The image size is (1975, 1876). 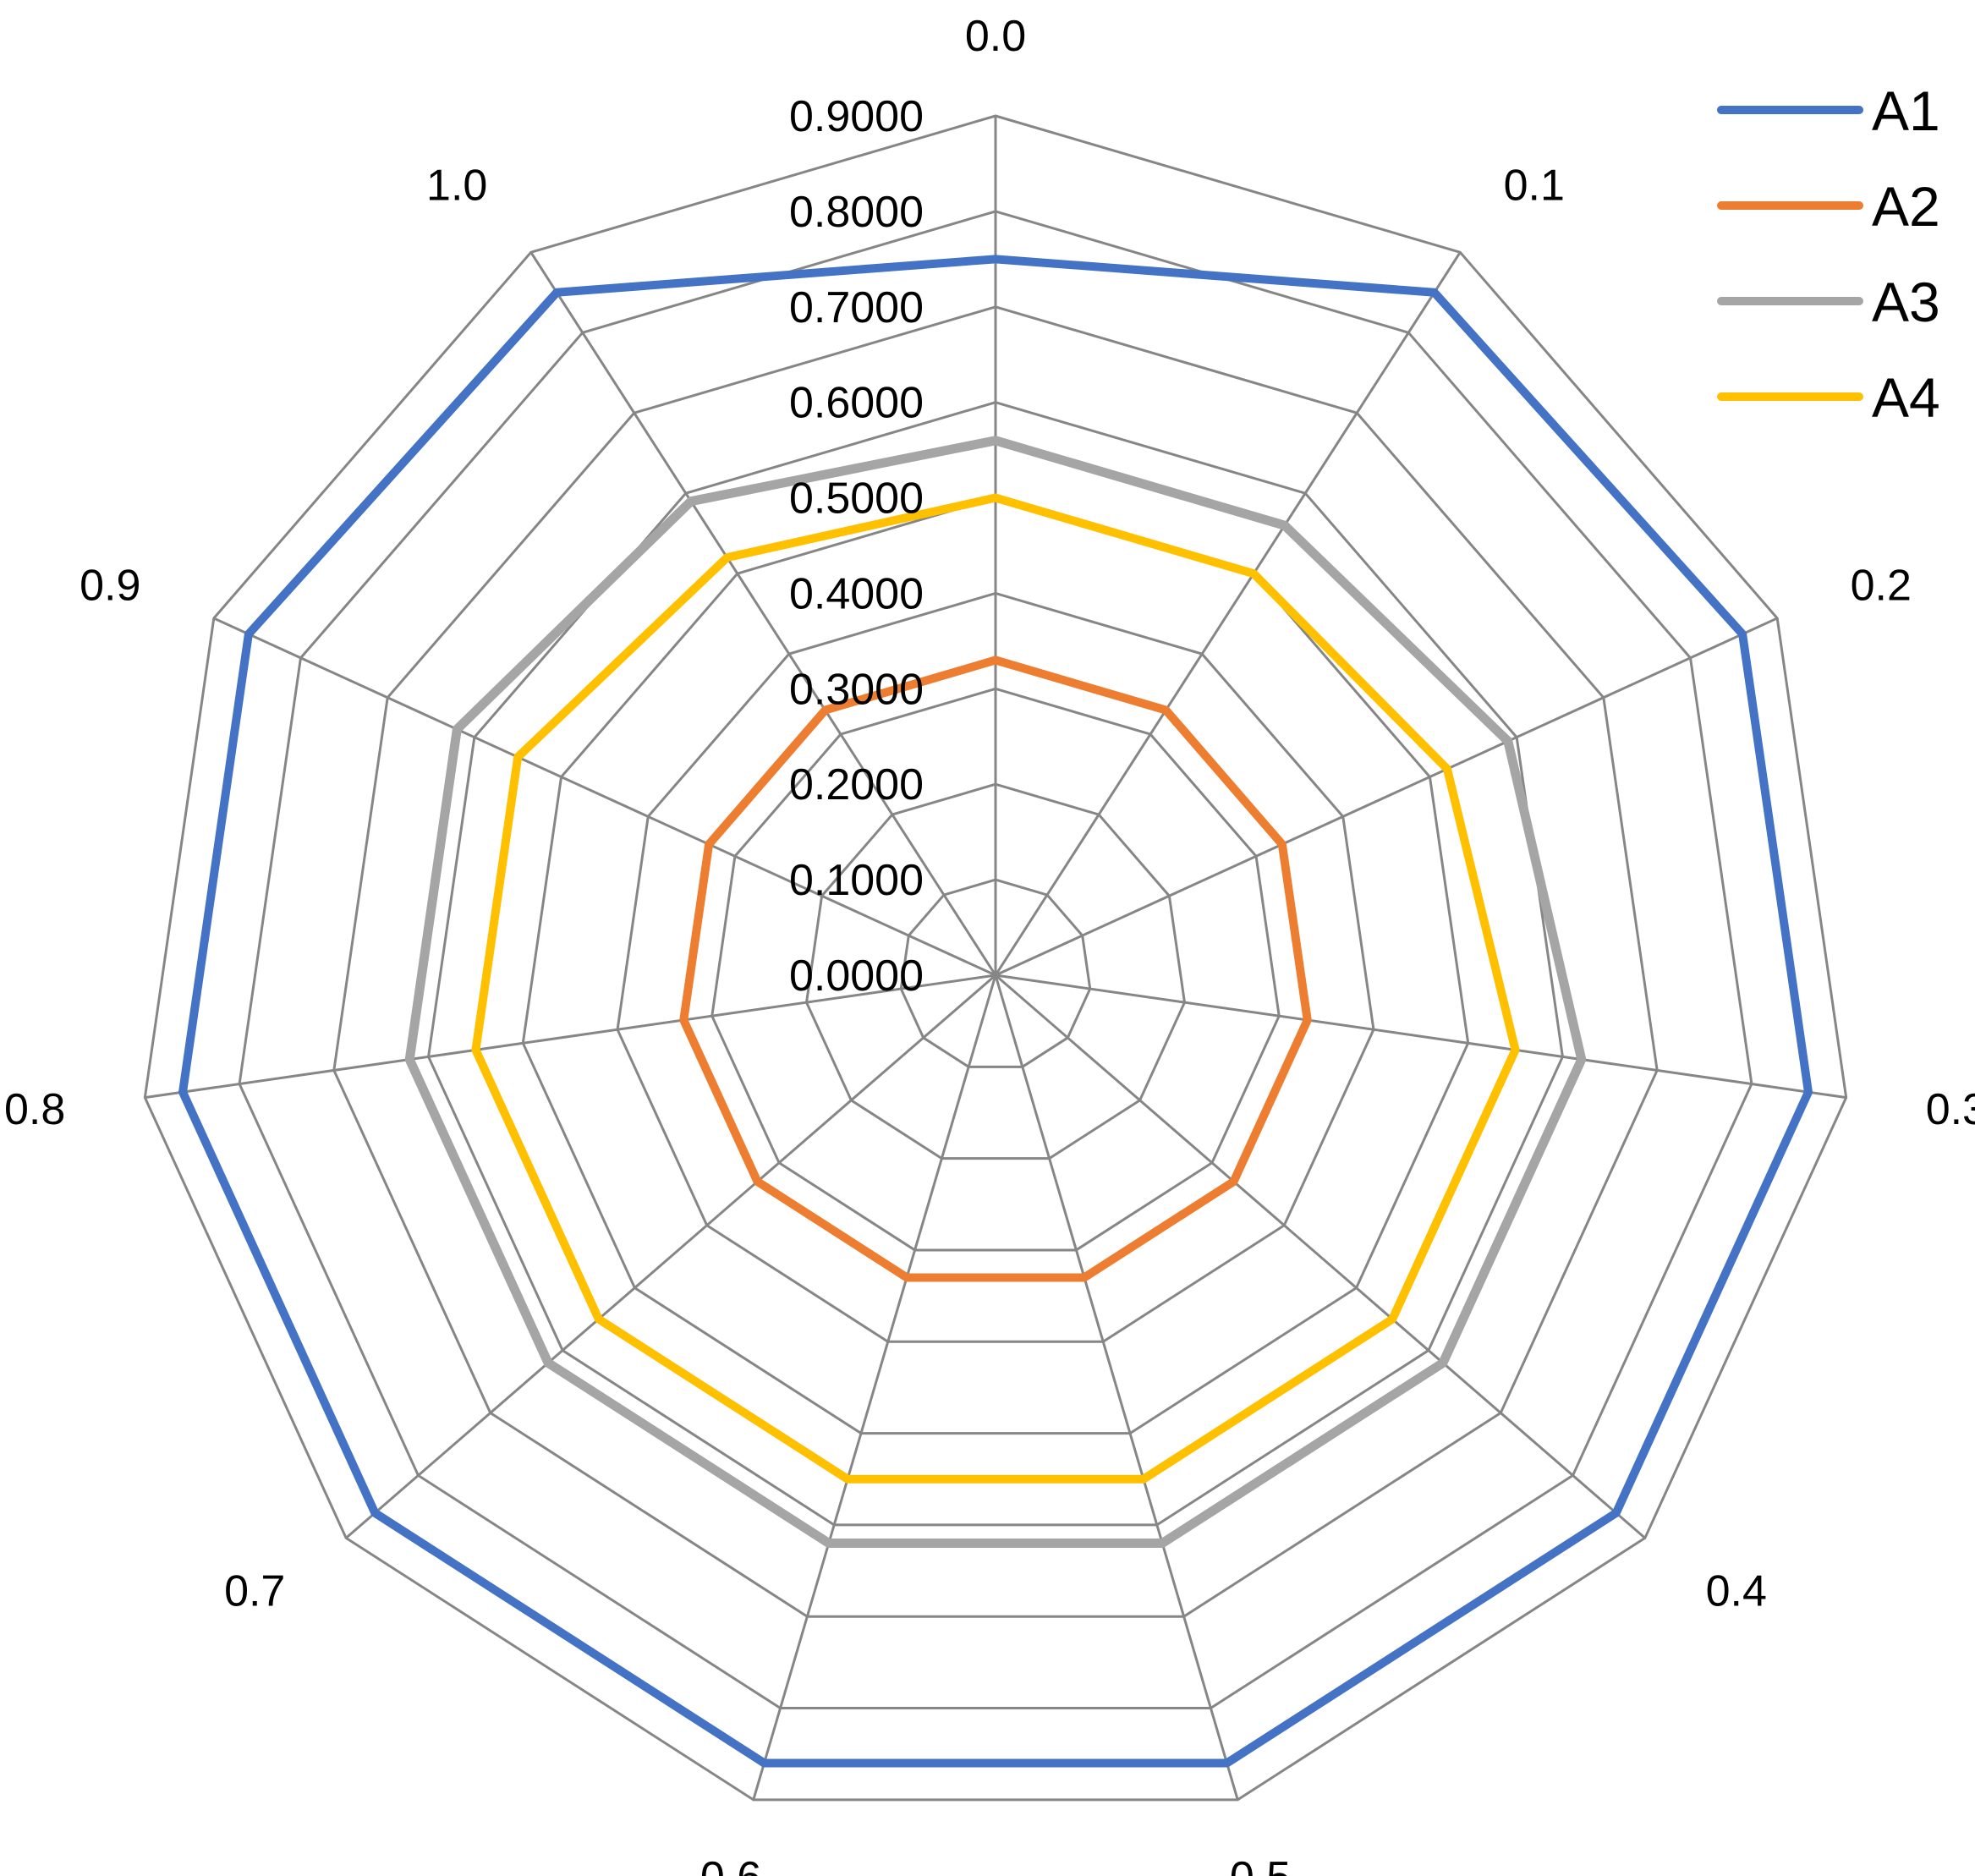 What do you see at coordinates (1828, 255) in the screenshot?
I see `legend: A1 A2 A3 A4` at bounding box center [1828, 255].